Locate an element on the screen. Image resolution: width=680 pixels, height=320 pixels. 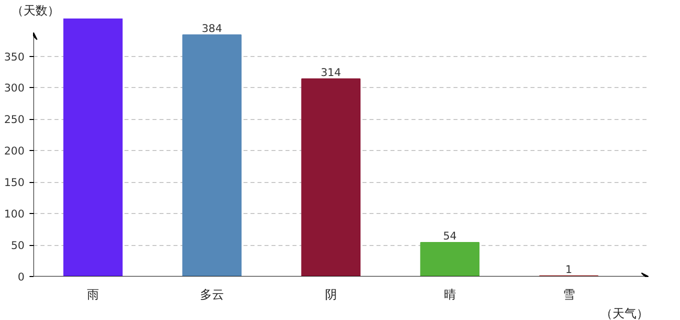
x-tick-label: 阴 is located at coordinates (330, 295).